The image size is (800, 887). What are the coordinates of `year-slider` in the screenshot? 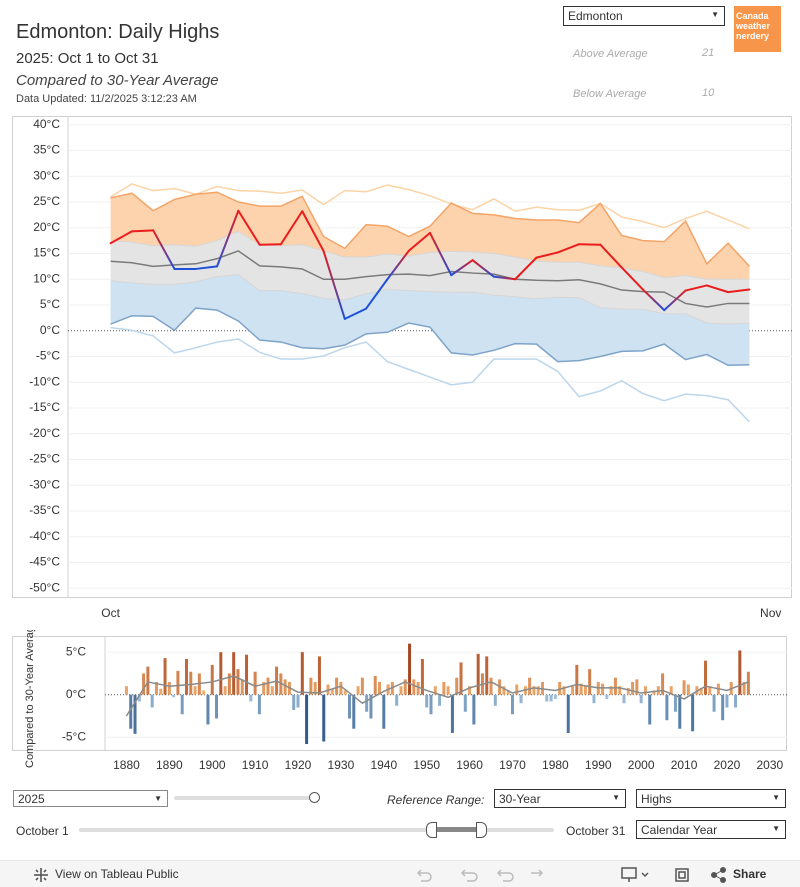 It's located at (244, 798).